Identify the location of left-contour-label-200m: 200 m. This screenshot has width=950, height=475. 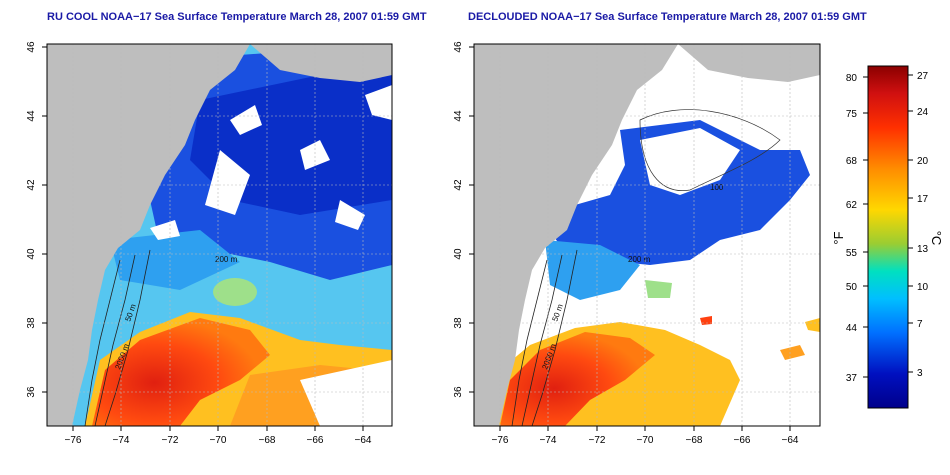
(226, 259).